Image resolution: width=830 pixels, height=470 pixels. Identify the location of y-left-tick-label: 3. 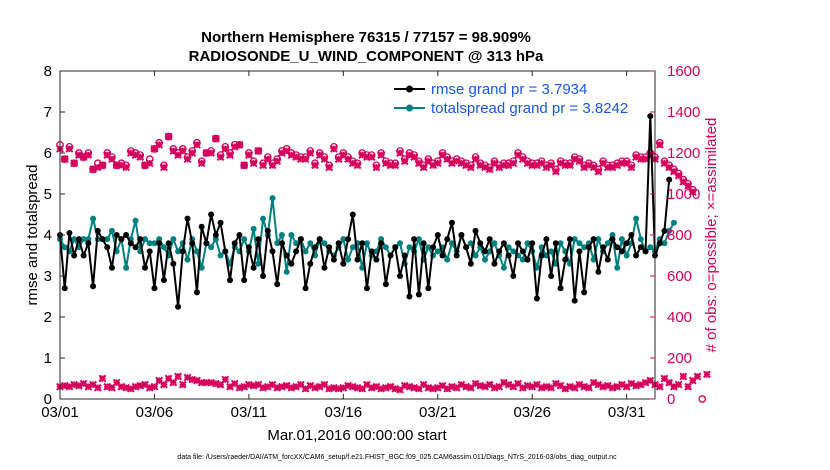
(48, 276).